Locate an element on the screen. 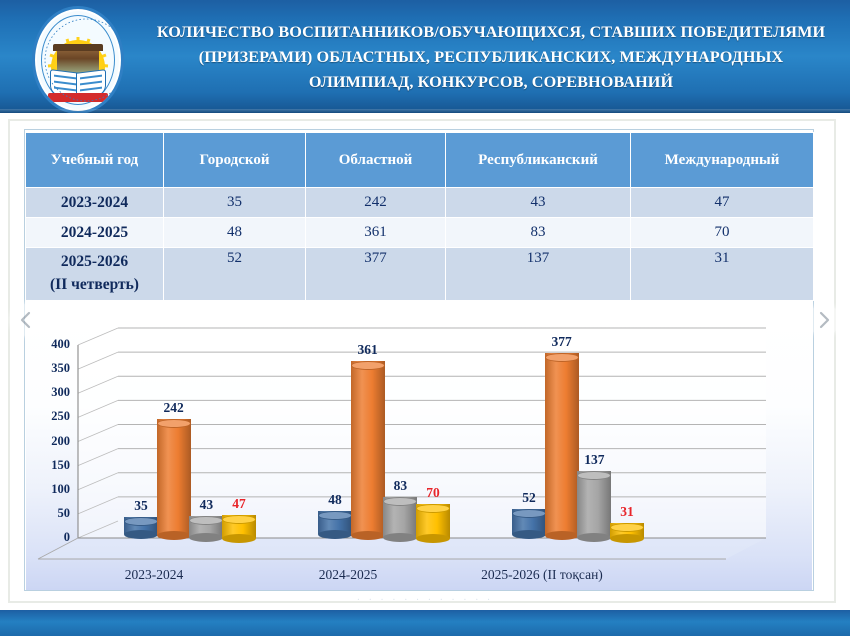  bar-республиканский-2024-2025 is located at coordinates (400, 519).